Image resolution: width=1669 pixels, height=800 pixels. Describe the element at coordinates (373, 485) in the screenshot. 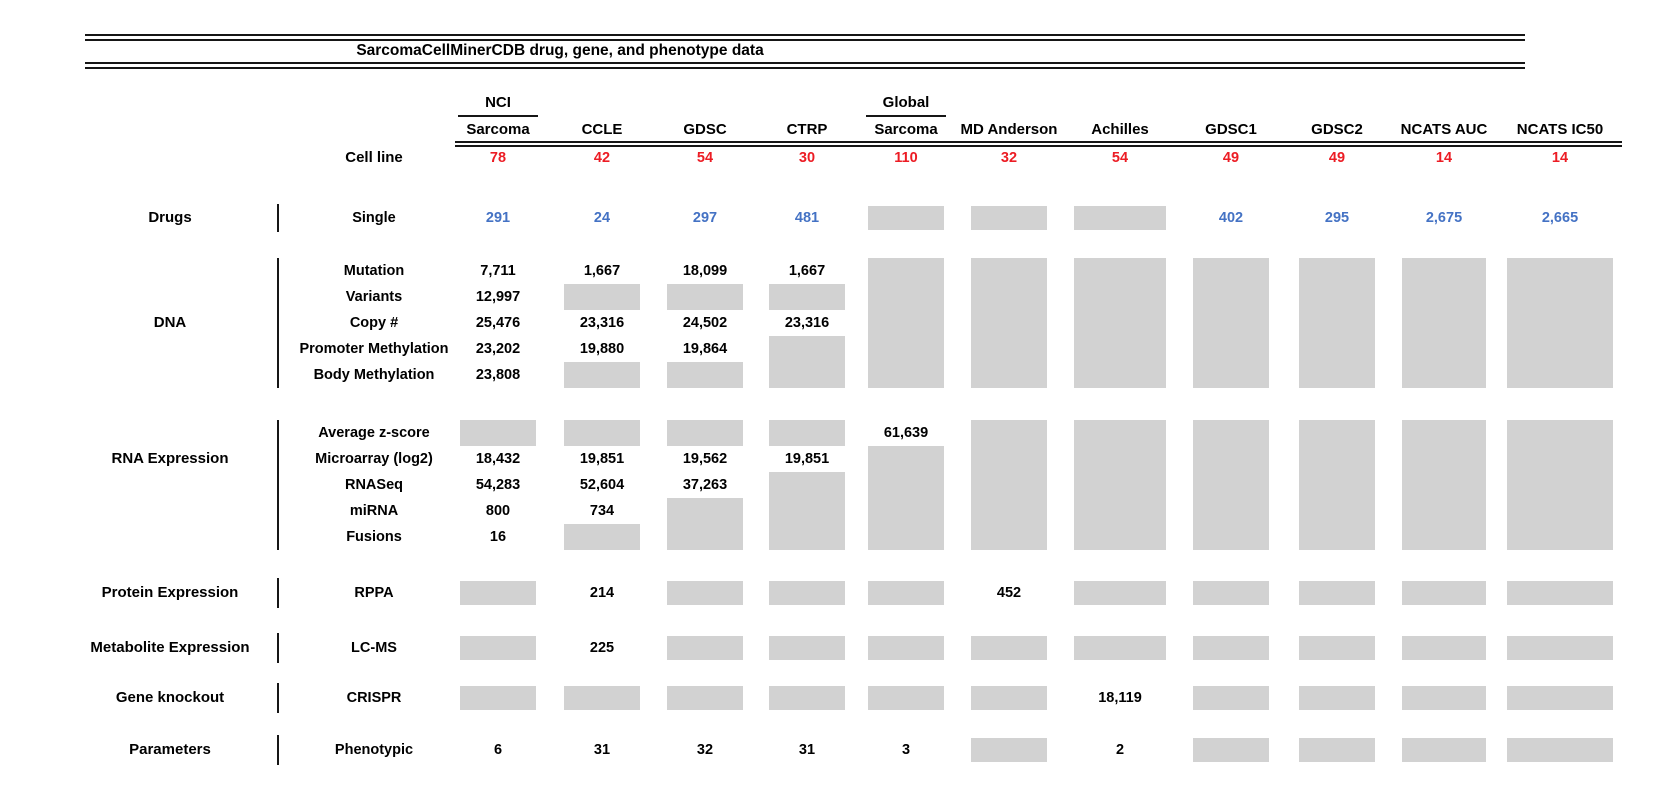

I see `row-label: RNASeq` at that location.